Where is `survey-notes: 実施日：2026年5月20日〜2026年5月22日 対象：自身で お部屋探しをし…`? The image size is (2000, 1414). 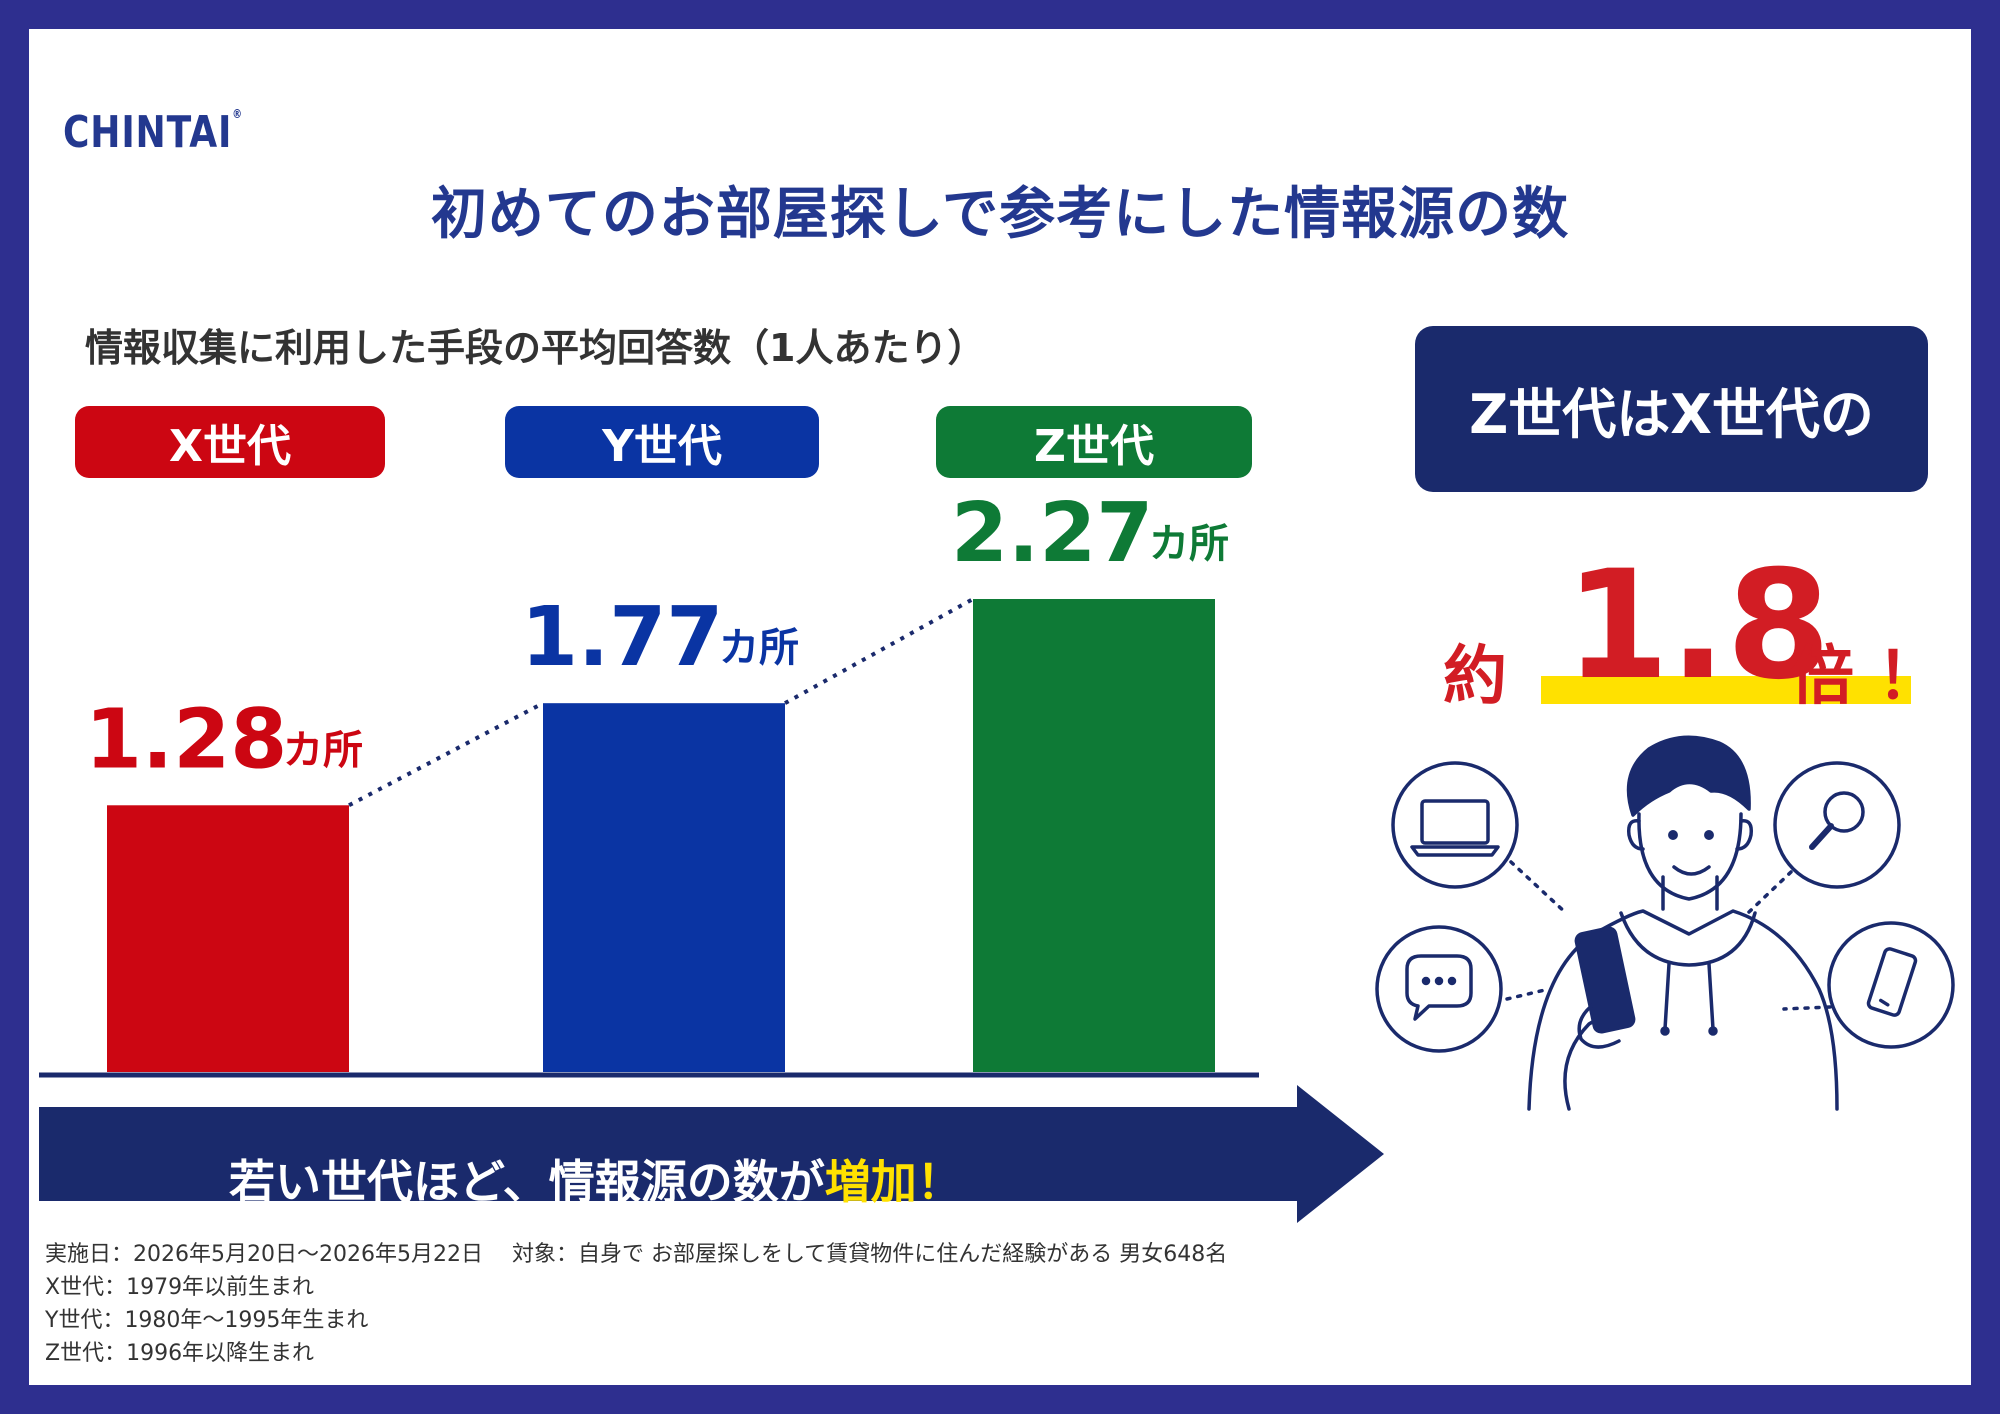 survey-notes: 実施日：2026年5月20日〜2026年5月22日 対象：自身で お部屋探しをし… is located at coordinates (636, 1304).